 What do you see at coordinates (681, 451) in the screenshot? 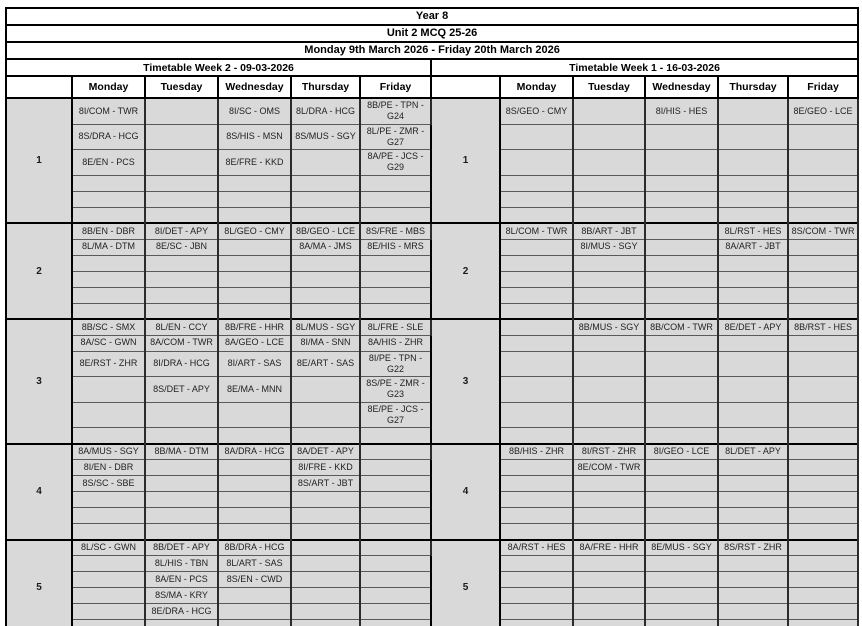
I see `timetable-cell: 8I/GEO - LCE` at bounding box center [681, 451].